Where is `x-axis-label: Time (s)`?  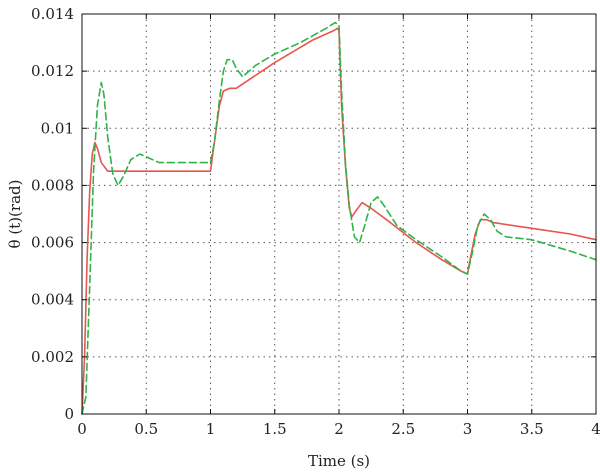
x-axis-label: Time (s) is located at coordinates (339, 461).